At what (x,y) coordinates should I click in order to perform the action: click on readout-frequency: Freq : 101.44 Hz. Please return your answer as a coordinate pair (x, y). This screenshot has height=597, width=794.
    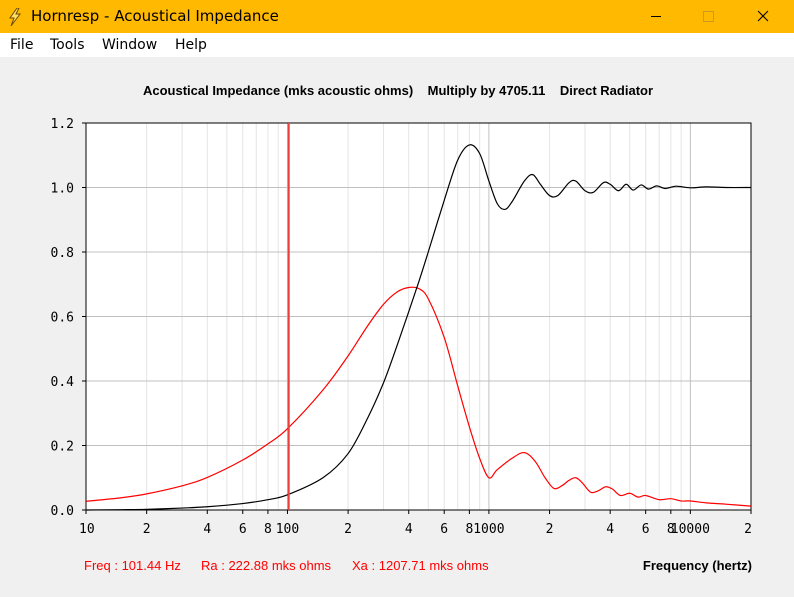
    Looking at the image, I should click on (132, 565).